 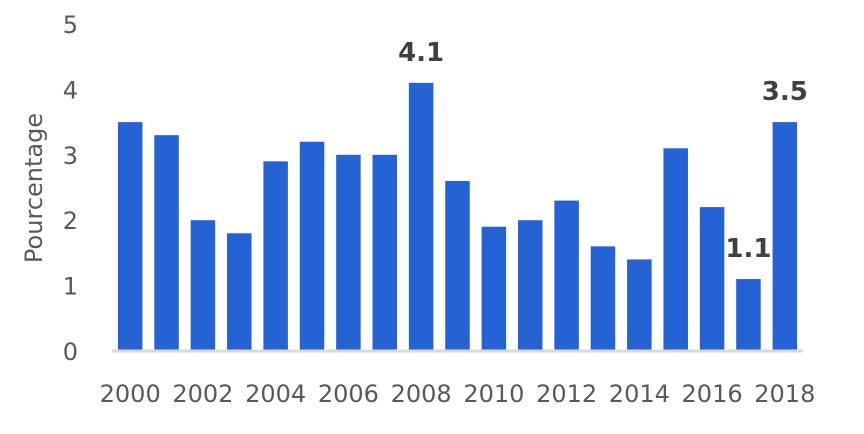 What do you see at coordinates (312, 246) in the screenshot?
I see `bar-2005` at bounding box center [312, 246].